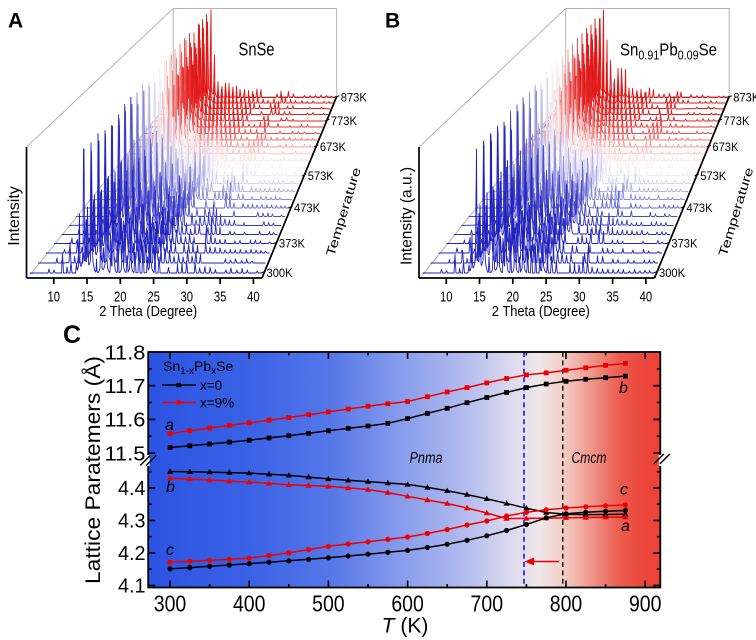 The height and width of the screenshot is (640, 756). What do you see at coordinates (211, 385) in the screenshot?
I see `svg-text: x=0` at bounding box center [211, 385].